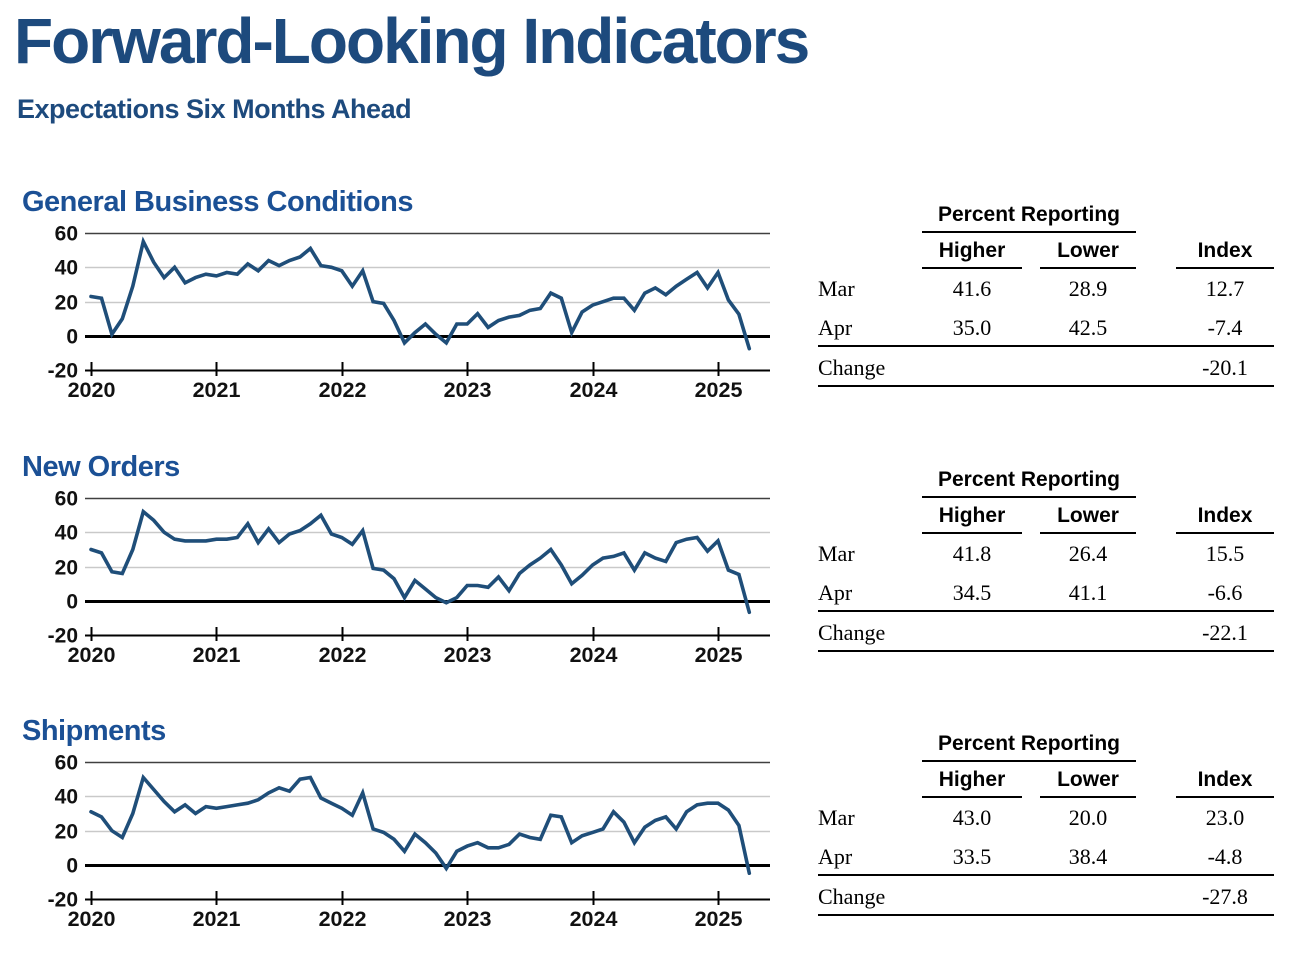  I want to click on table-row-apr: Apr 33.5 38.4 -4.8, so click(1046, 855).